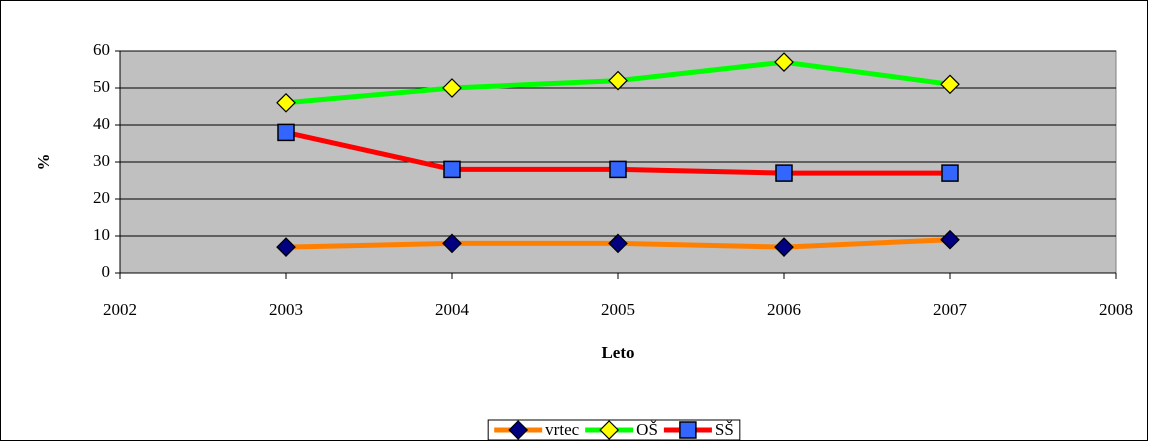  What do you see at coordinates (647, 429) in the screenshot?
I see `legend-label: OŠ` at bounding box center [647, 429].